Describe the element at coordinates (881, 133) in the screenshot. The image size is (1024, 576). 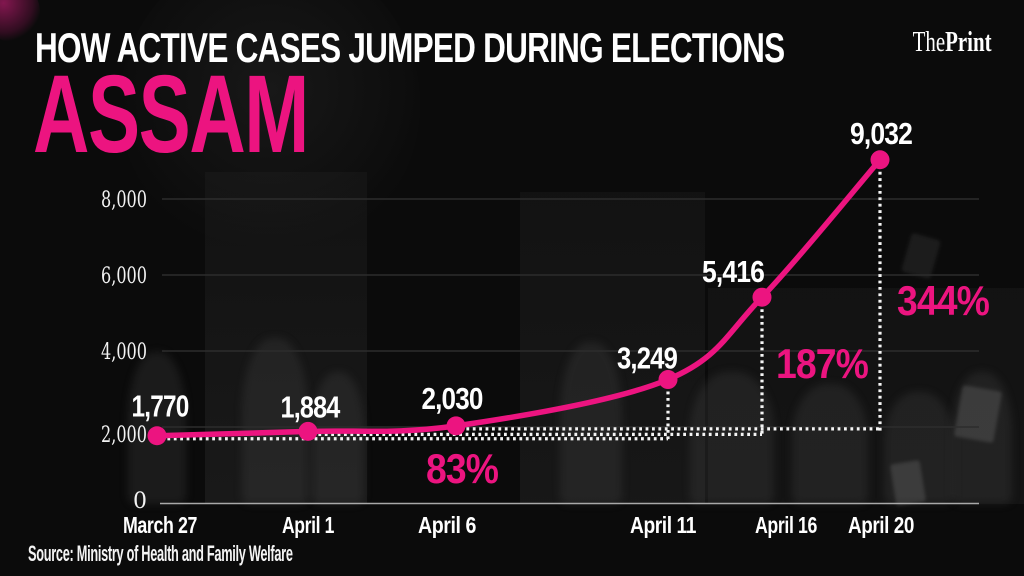
I see `data-point-value-label: 9,032` at that location.